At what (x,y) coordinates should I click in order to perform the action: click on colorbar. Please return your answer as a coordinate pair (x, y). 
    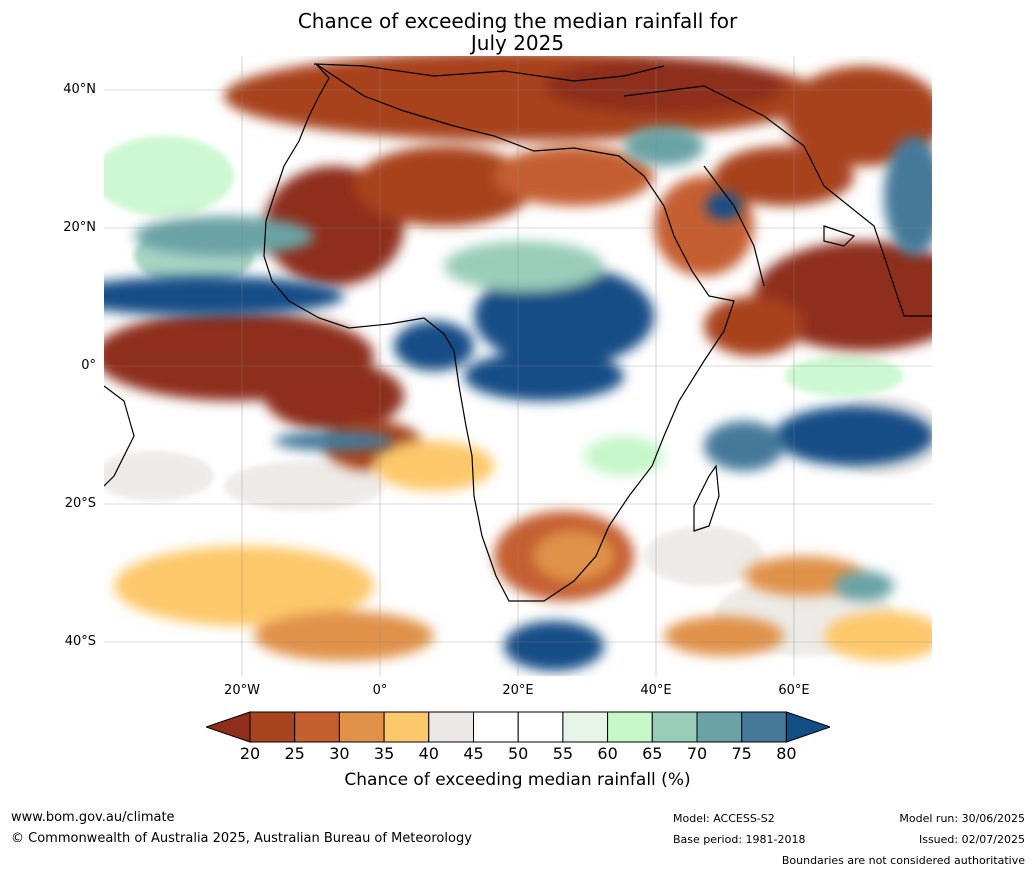
    Looking at the image, I should click on (518, 727).